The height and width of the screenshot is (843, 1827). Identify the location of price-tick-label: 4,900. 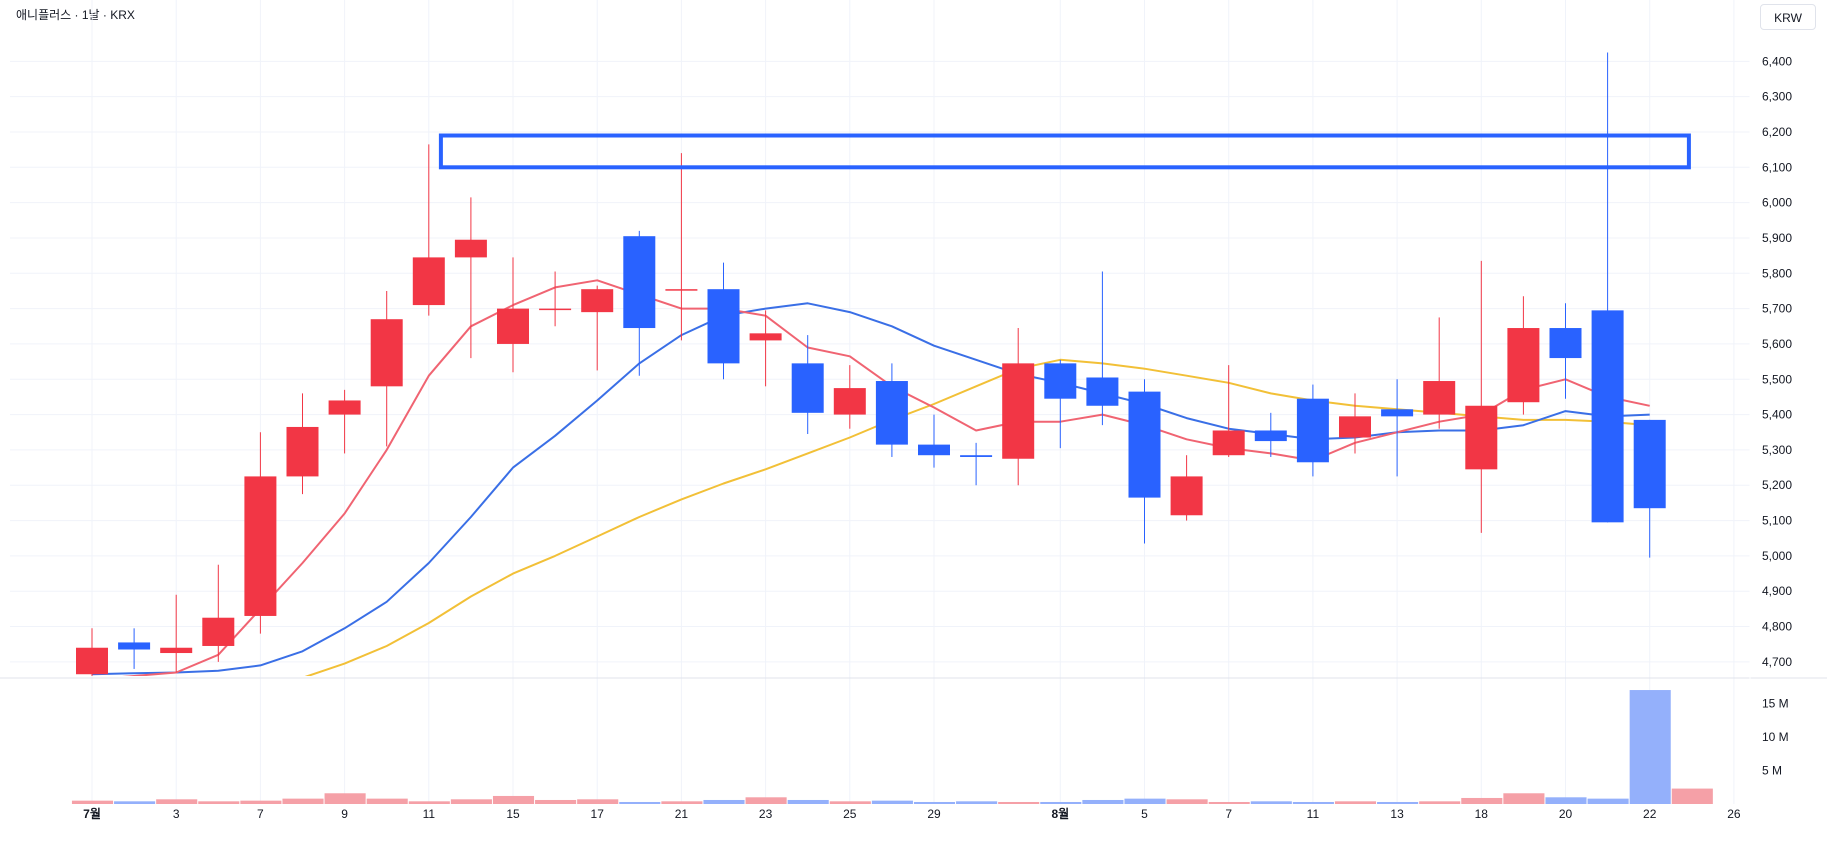
(1777, 591).